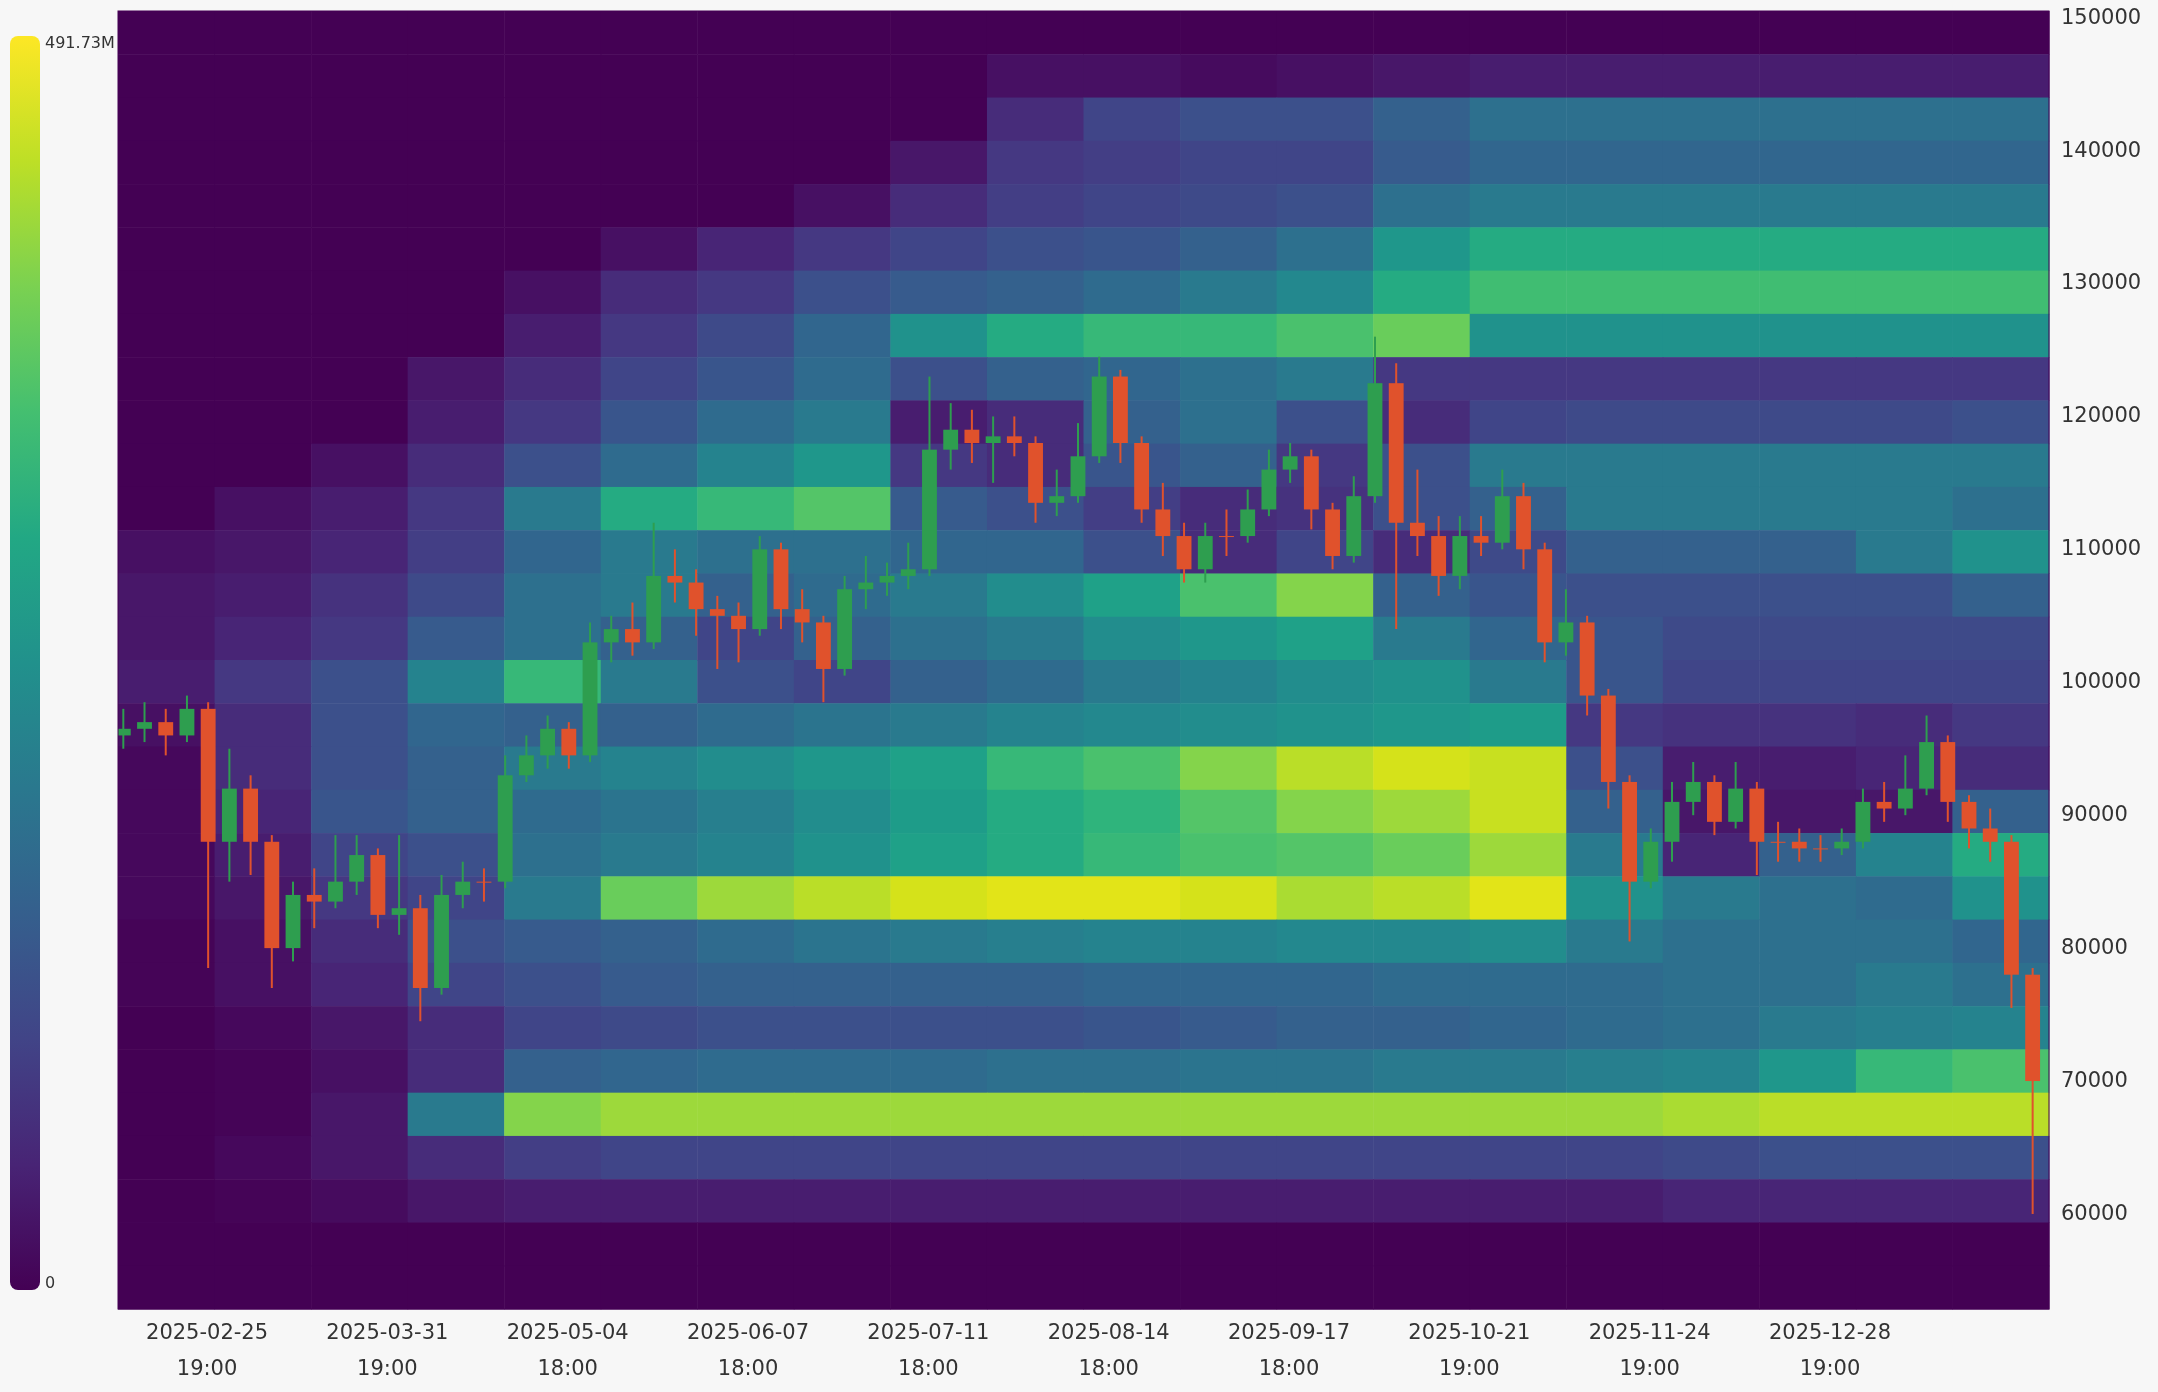 The width and height of the screenshot is (2158, 1392). What do you see at coordinates (387, 1350) in the screenshot?
I see `x-tick-label: 2025-03-31 19:00` at bounding box center [387, 1350].